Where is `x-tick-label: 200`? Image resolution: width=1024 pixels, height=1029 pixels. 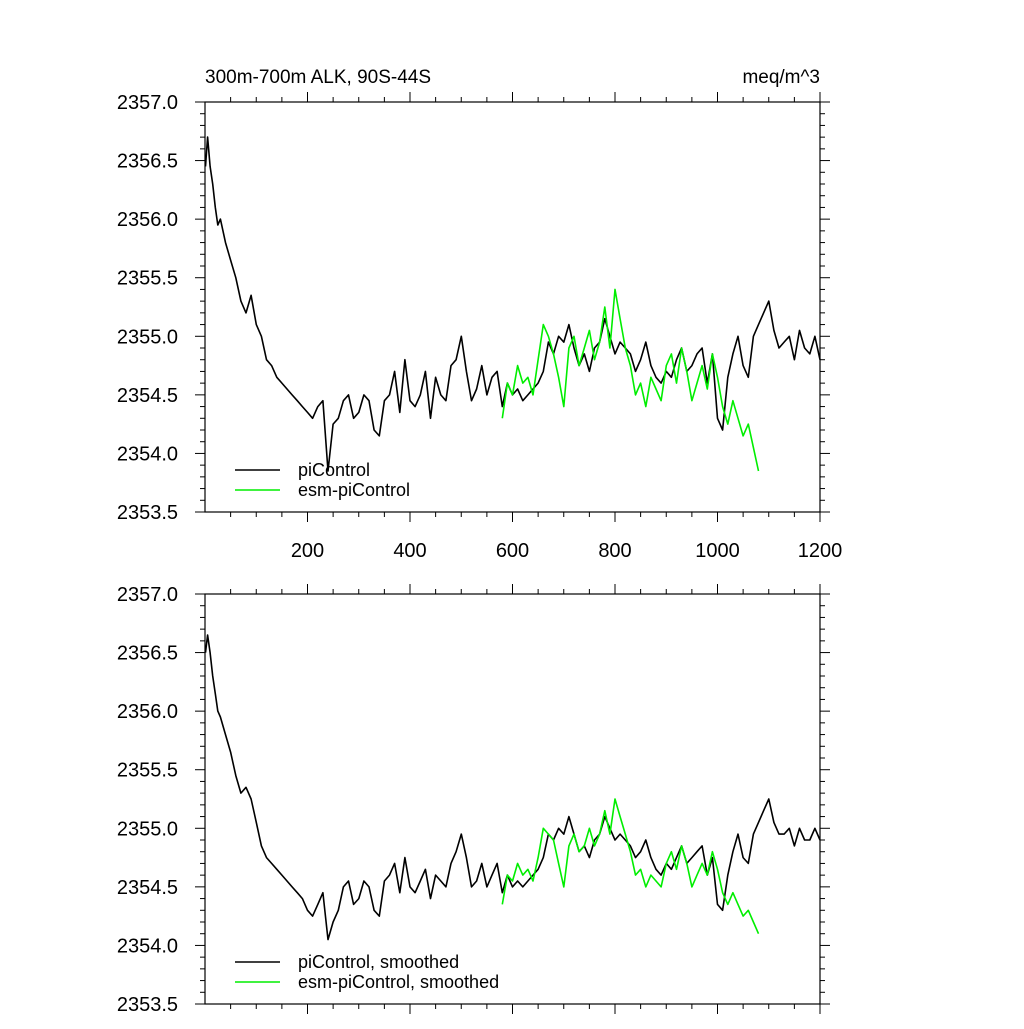 x-tick-label: 200 is located at coordinates (307, 551).